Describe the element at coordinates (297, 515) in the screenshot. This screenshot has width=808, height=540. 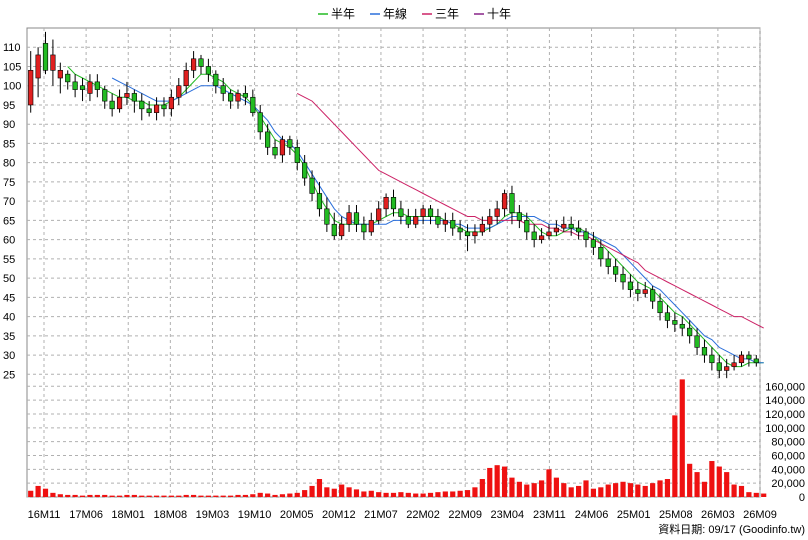
I see `time-tick-label: 20M05` at that location.